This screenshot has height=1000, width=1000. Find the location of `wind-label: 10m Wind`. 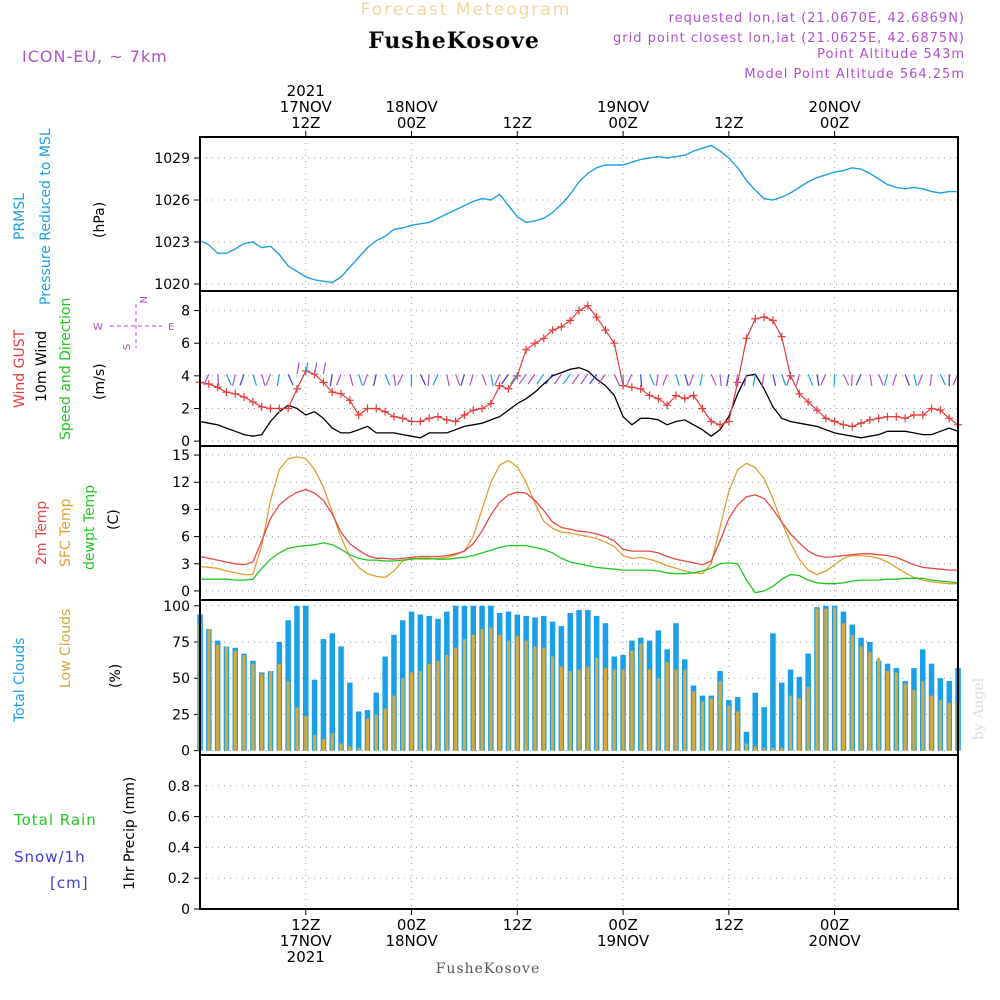

wind-label: 10m Wind is located at coordinates (42, 366).